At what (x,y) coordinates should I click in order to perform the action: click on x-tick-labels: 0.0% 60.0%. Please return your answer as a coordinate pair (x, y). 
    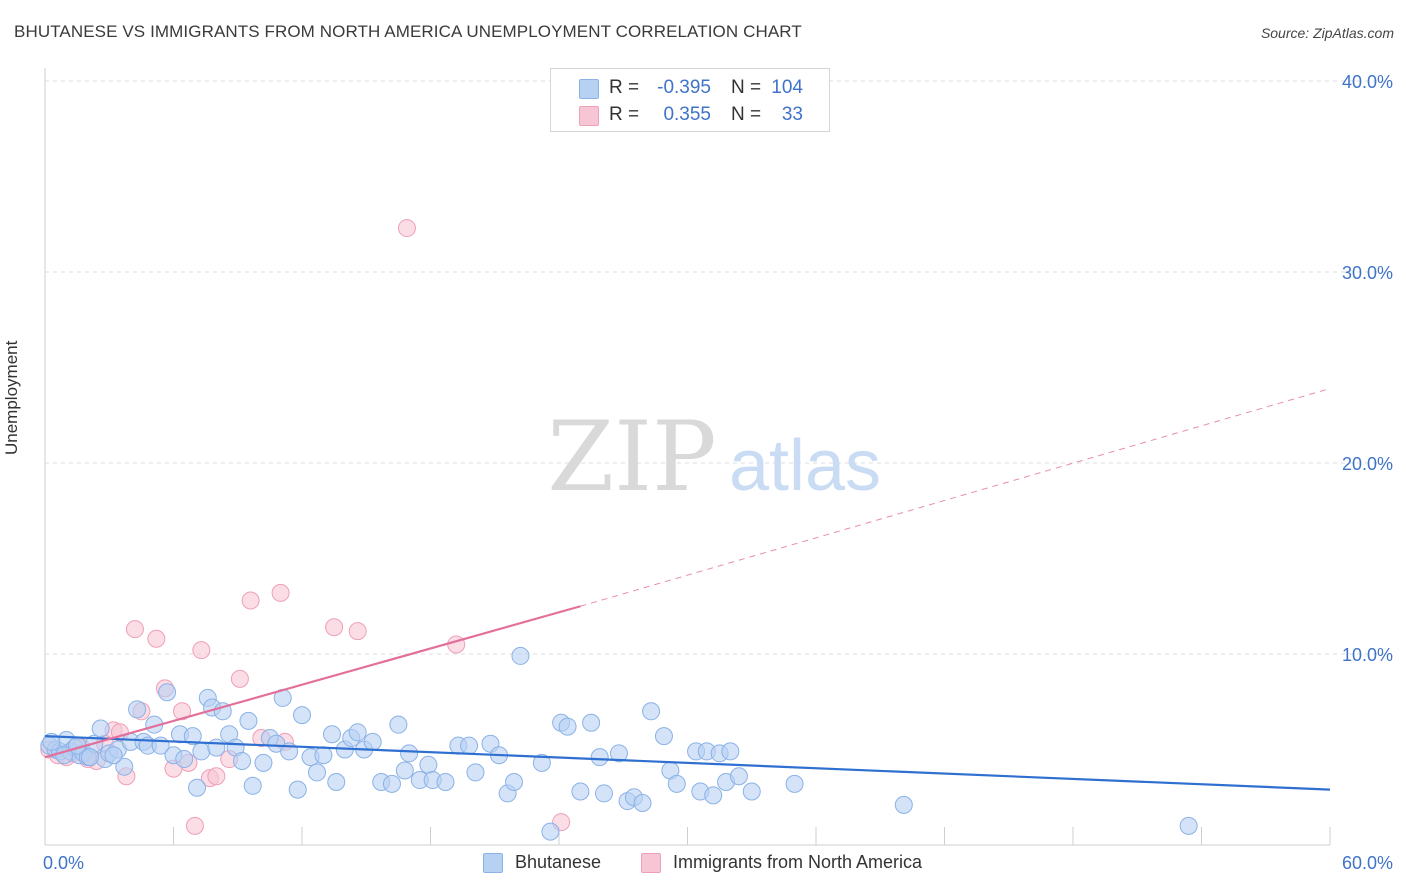
    Looking at the image, I should click on (718, 863).